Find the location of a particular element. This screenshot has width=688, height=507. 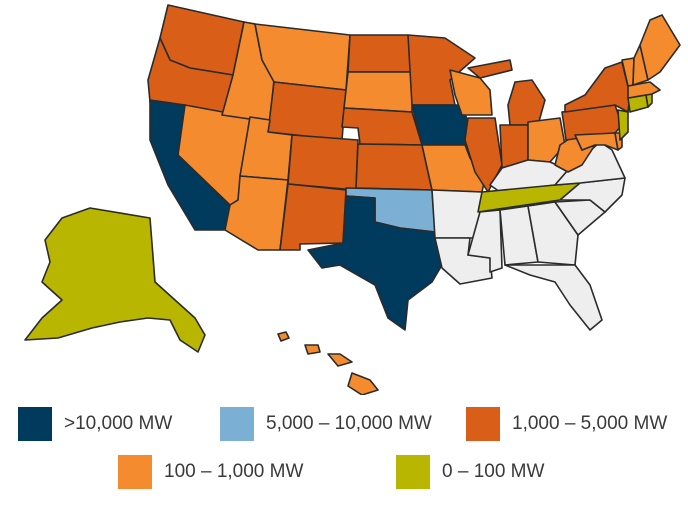

legend-label: 0 – 100 MW is located at coordinates (493, 471).